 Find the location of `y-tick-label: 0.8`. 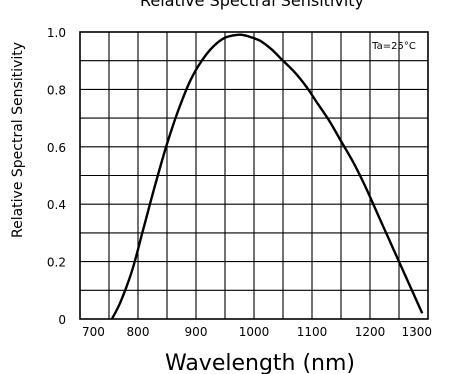

y-tick-label: 0.8 is located at coordinates (56, 90).